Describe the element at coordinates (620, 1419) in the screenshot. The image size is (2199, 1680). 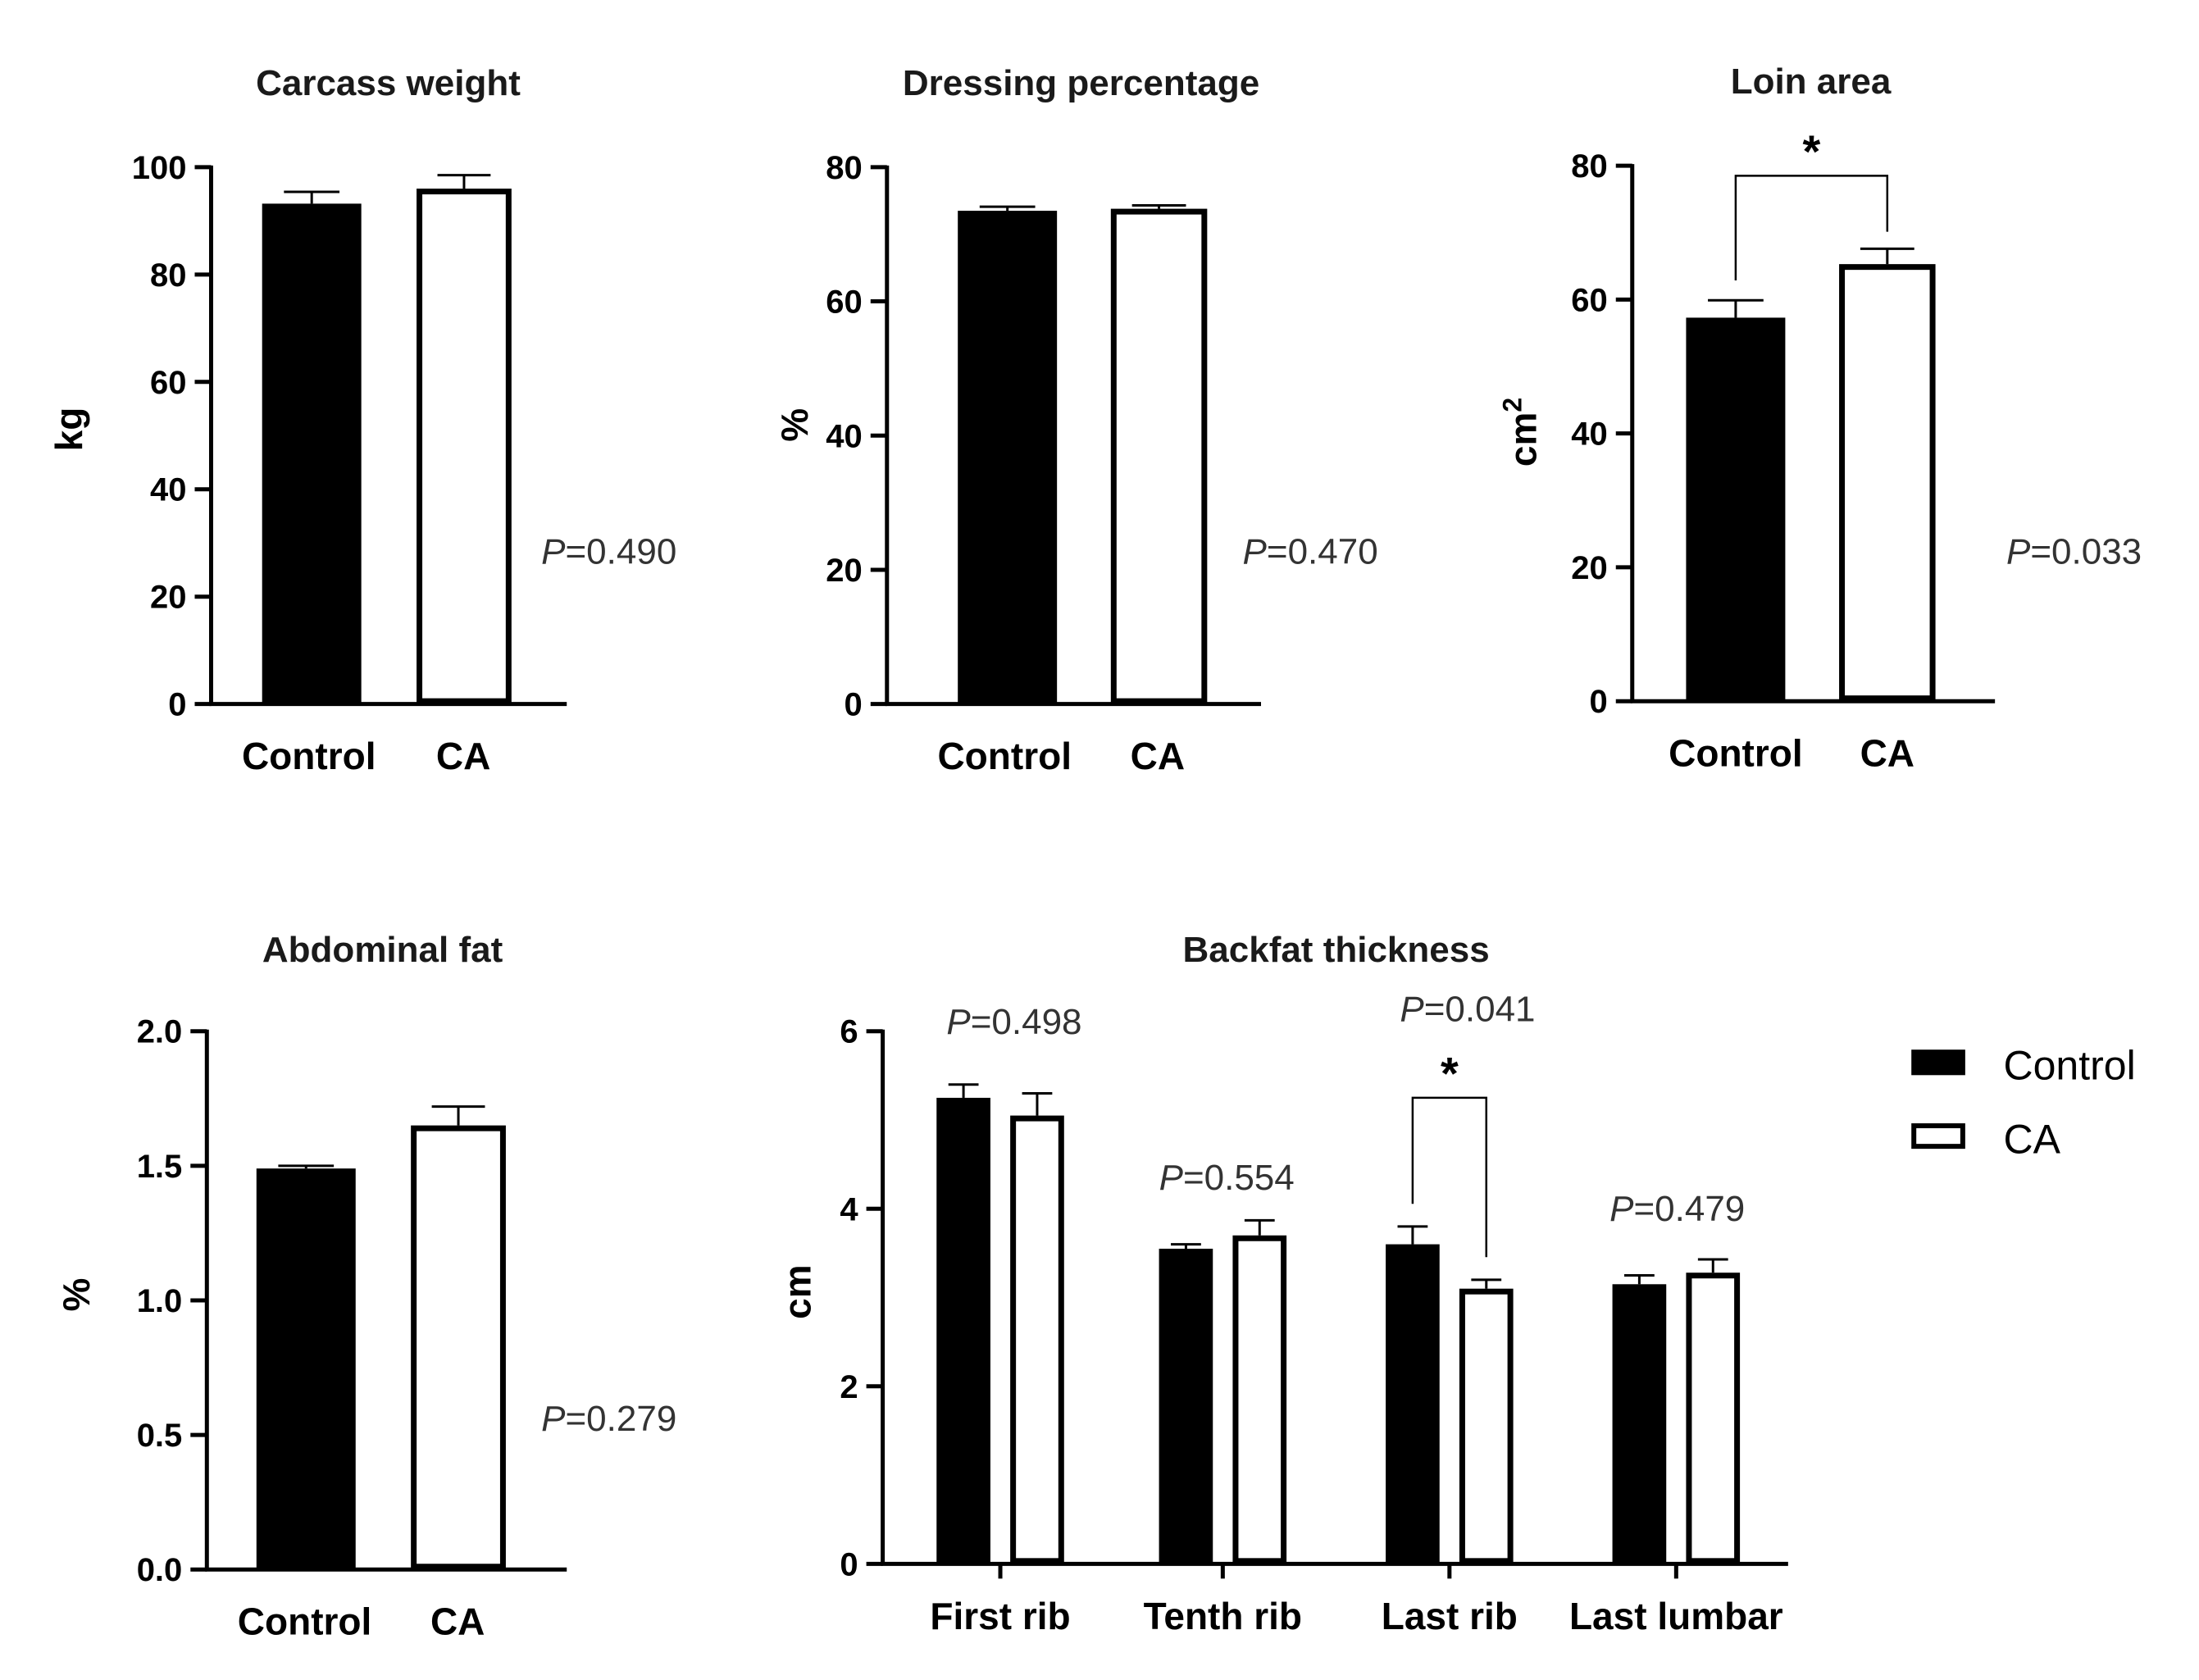
I see `p-value-number: =0.279` at that location.